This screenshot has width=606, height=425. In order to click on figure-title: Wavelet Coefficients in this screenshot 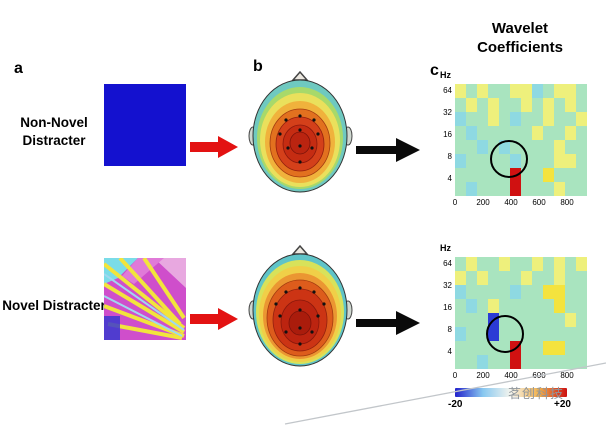, I will do `click(520, 38)`.